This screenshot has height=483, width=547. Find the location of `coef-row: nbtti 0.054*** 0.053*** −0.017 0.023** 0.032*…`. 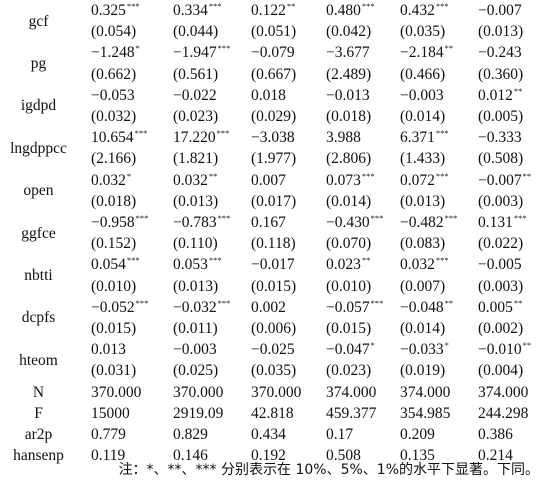

coef-row: nbtti 0.054*** 0.053*** −0.017 0.023** 0.032*… is located at coordinates (269, 269).